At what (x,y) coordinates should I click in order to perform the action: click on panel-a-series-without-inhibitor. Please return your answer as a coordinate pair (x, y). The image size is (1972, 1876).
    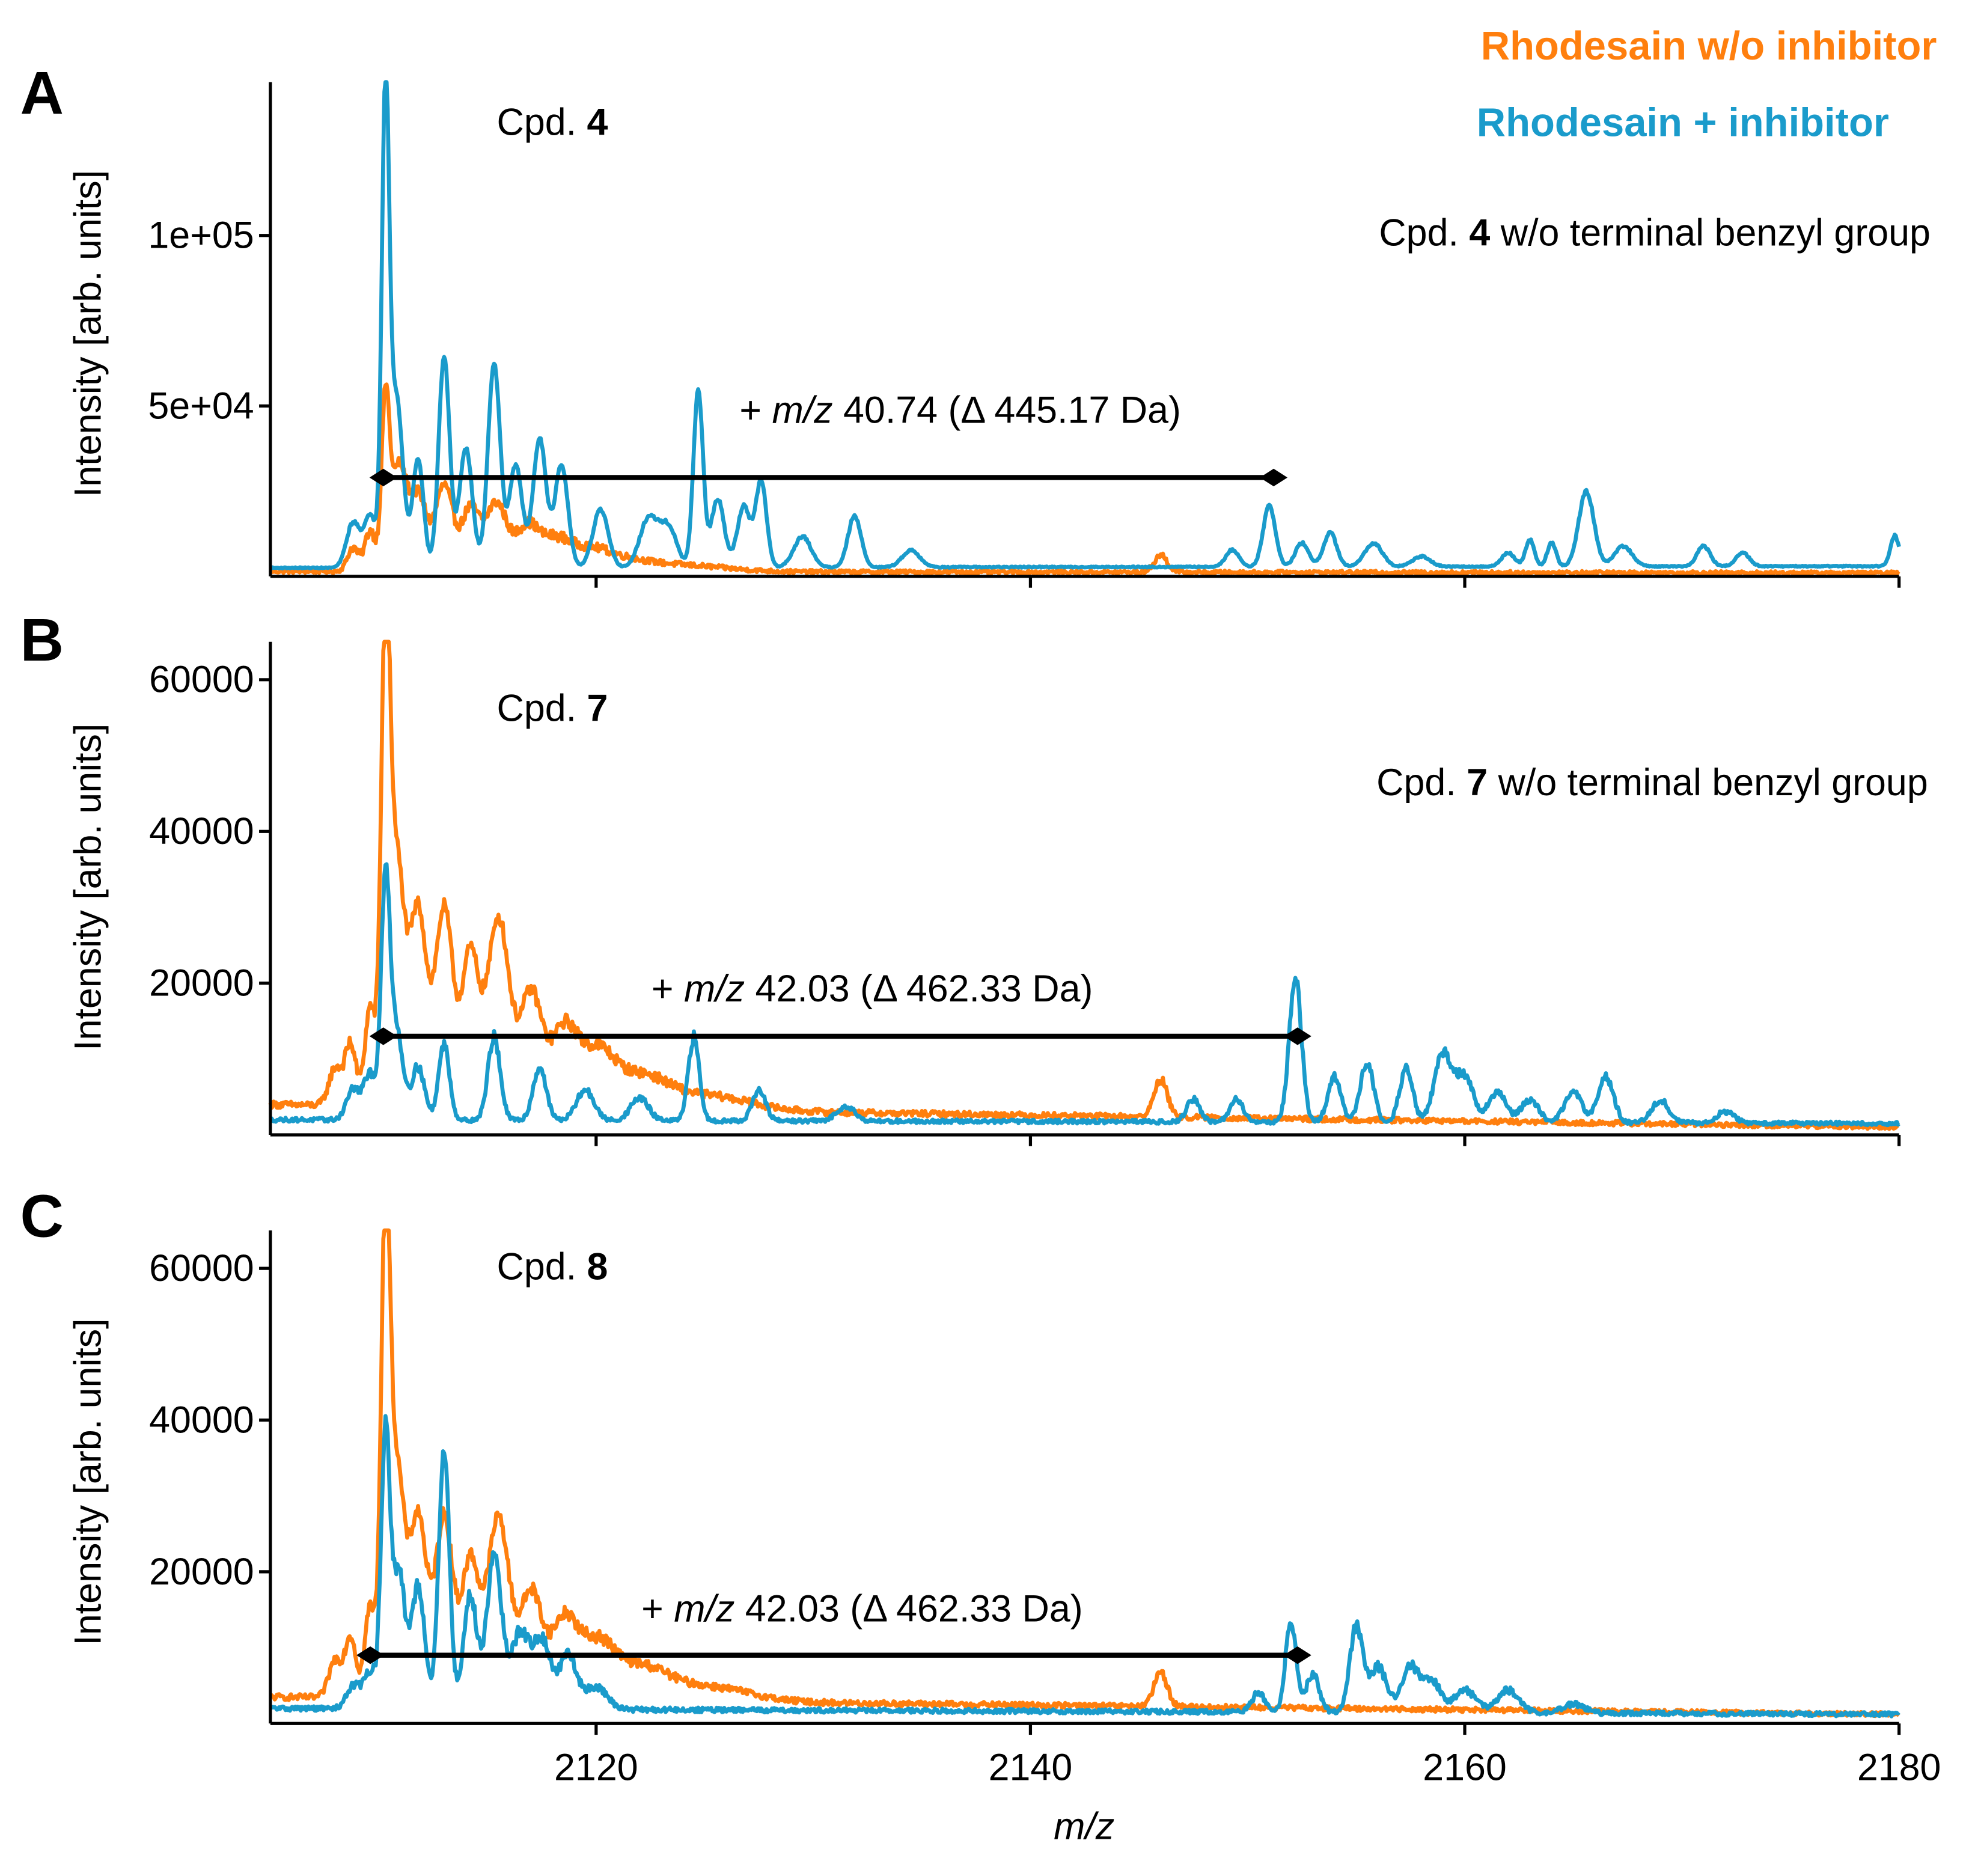
    Looking at the image, I should click on (1084, 479).